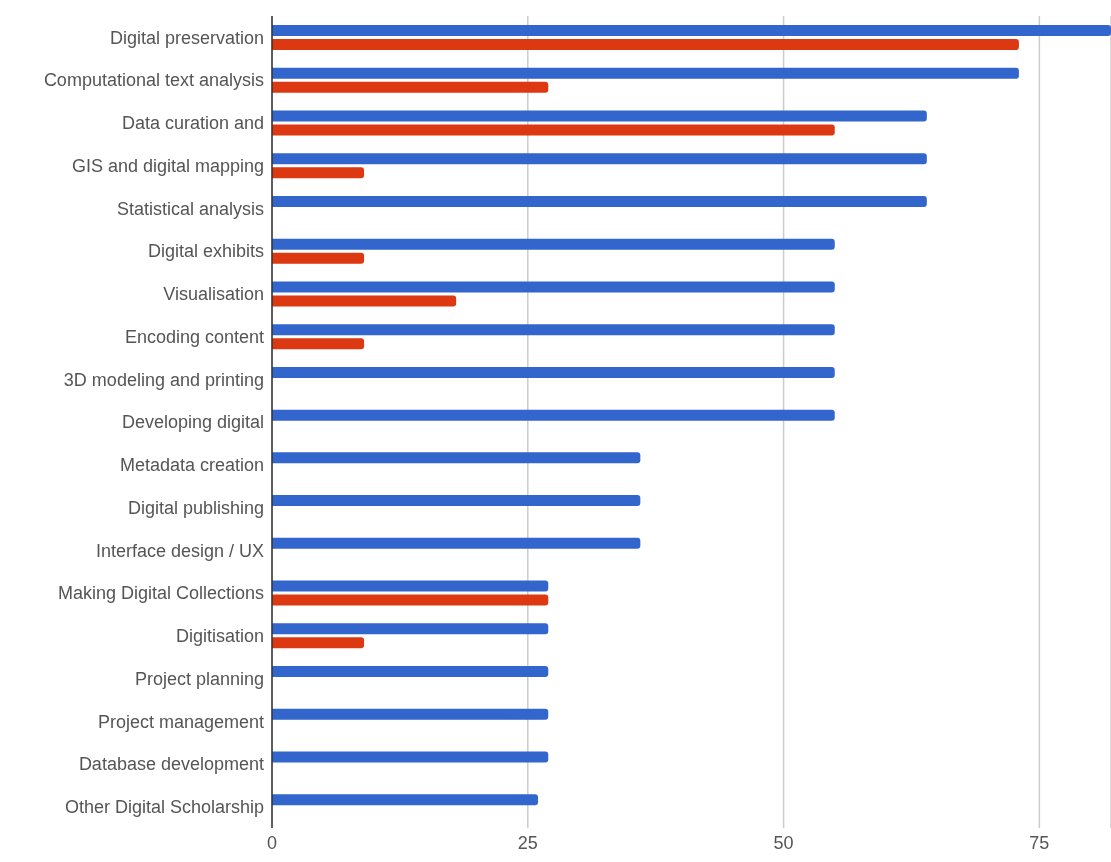 Image resolution: width=1111 pixels, height=862 pixels. I want to click on x-tick-label: 75, so click(1039, 842).